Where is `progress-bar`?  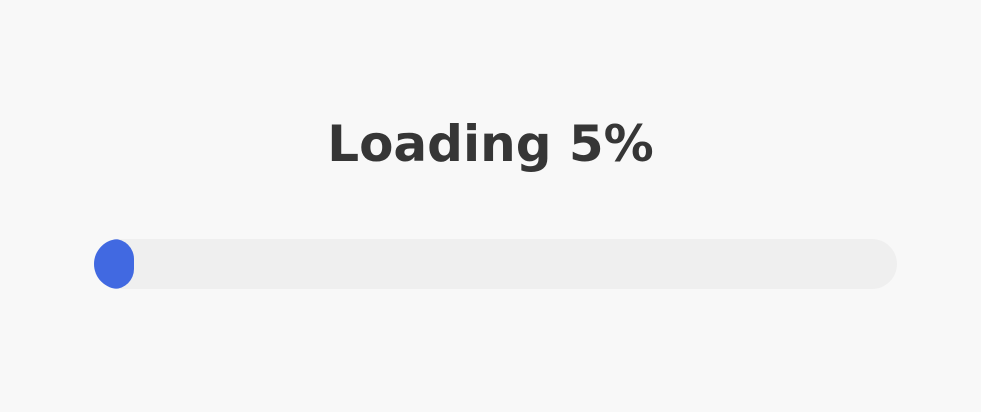
progress-bar is located at coordinates (495, 264).